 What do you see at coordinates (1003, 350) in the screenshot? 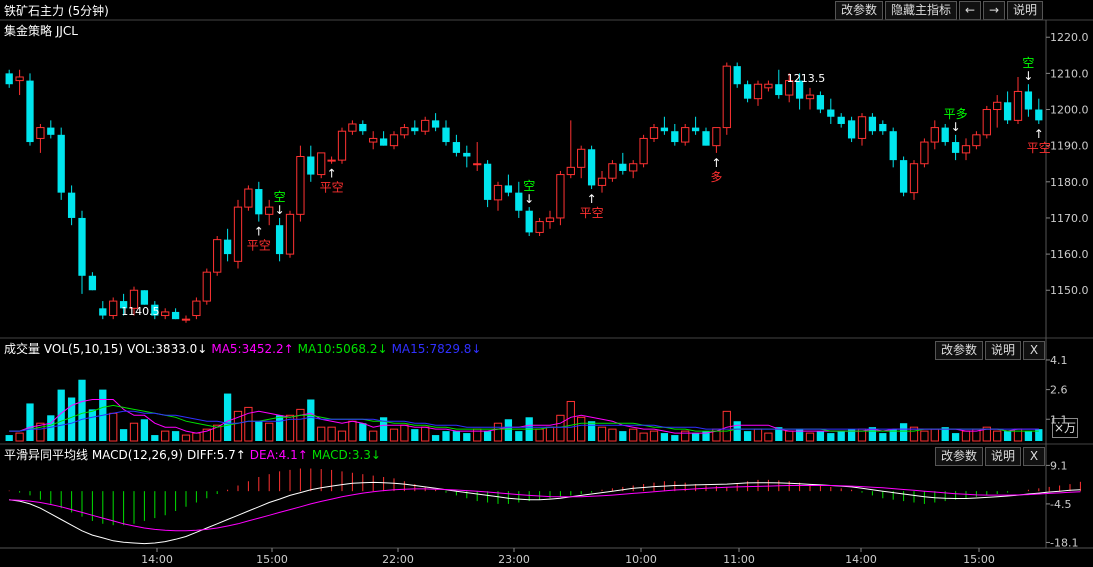
I see `vol-help-button: 说明` at bounding box center [1003, 350].